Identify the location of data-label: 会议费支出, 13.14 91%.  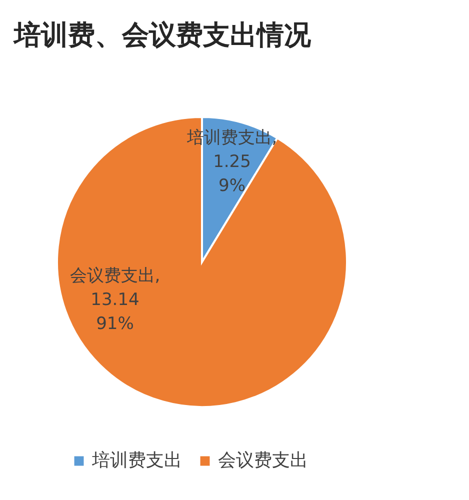
(115, 300).